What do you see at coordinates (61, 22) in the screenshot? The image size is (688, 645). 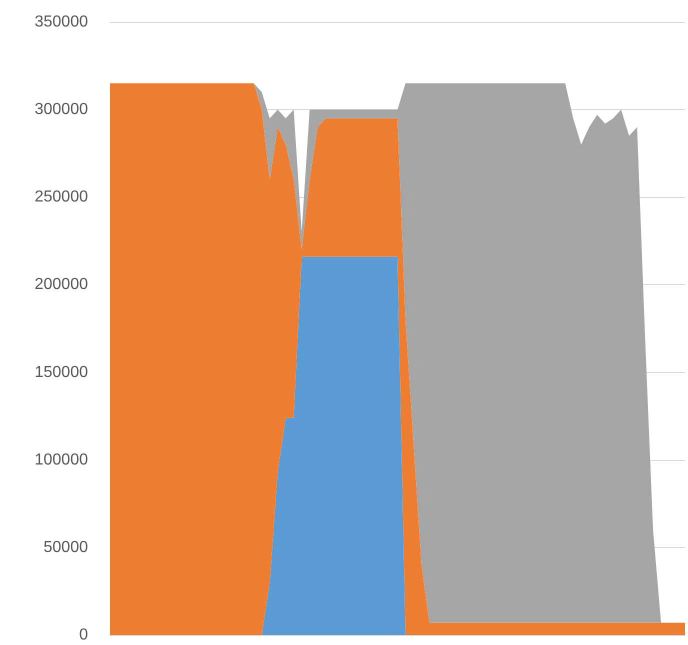 I see `y-tick-label: 350000` at bounding box center [61, 22].